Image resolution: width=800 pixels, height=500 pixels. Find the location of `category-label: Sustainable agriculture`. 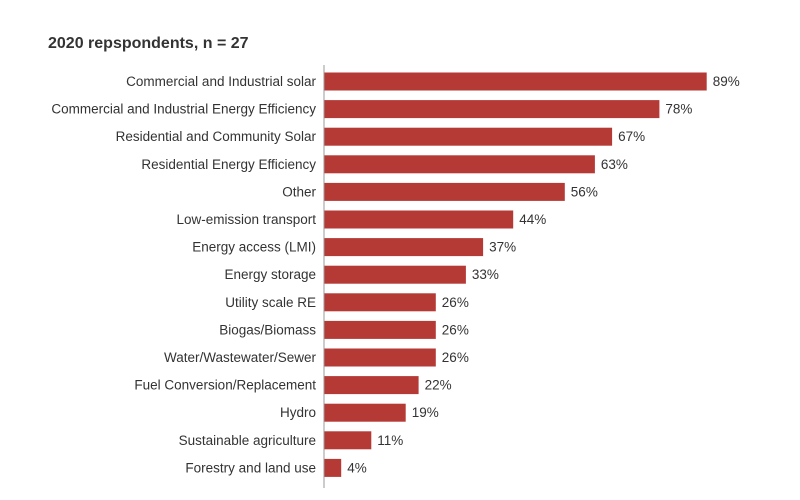

category-label: Sustainable agriculture is located at coordinates (247, 440).